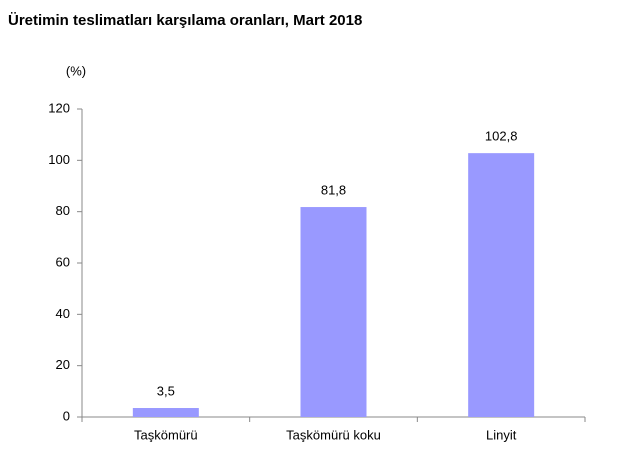 The image size is (640, 460). What do you see at coordinates (166, 390) in the screenshot?
I see `value-label: 3,5` at bounding box center [166, 390].